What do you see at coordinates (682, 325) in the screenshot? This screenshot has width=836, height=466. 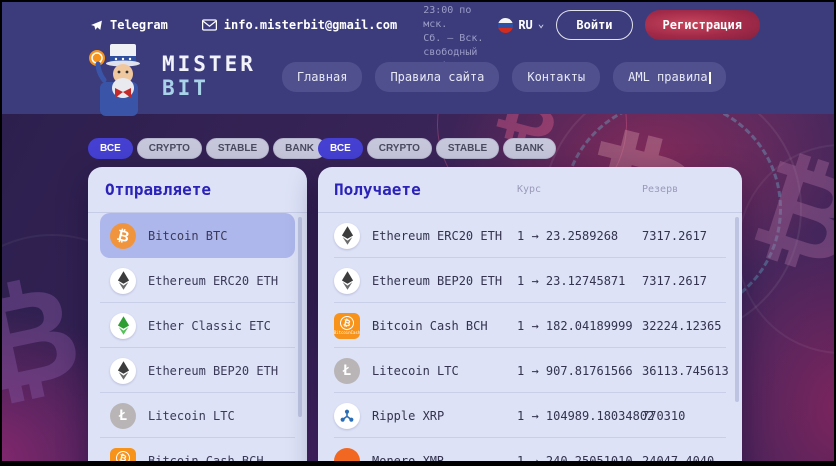 I see `reserve-value: 32224.12365` at bounding box center [682, 325].